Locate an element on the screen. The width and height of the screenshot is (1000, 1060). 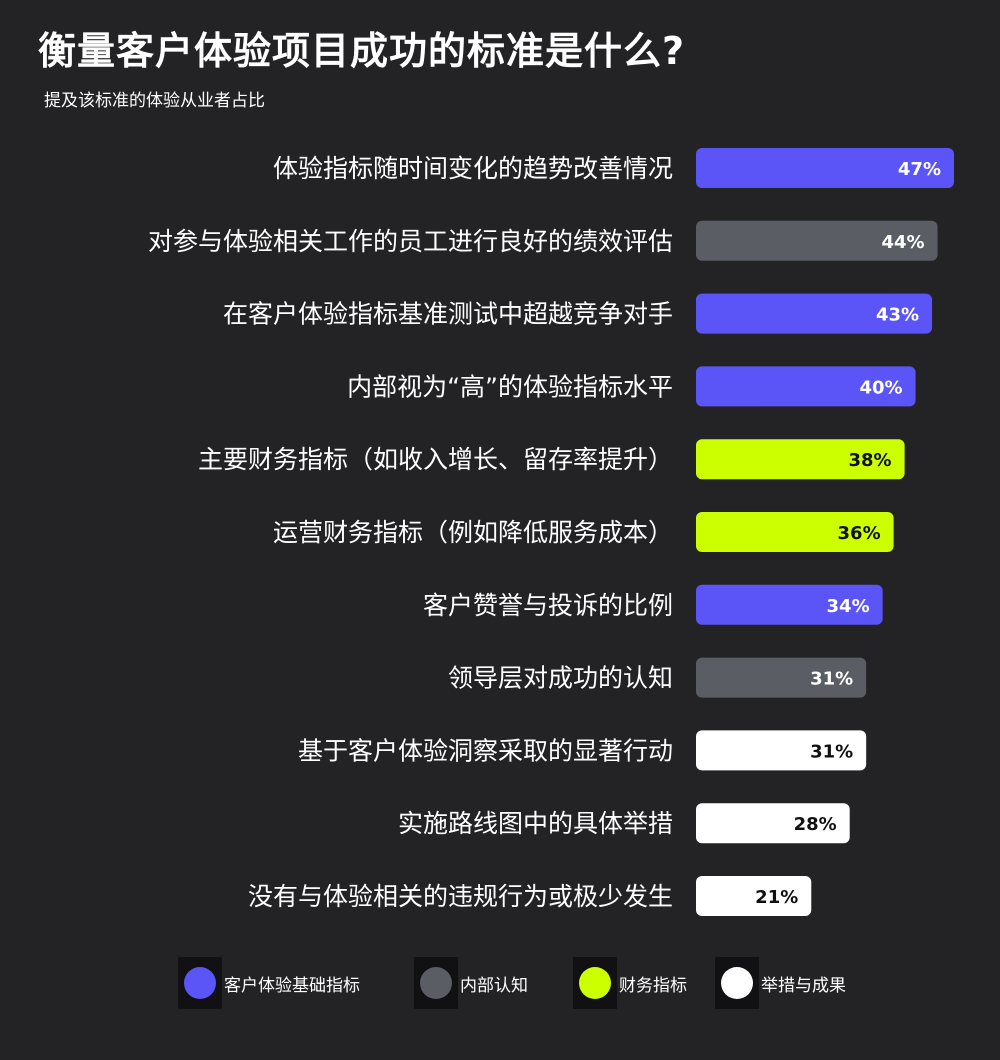
legend-item-customer-experience-basics: 客户体验基础指标 is located at coordinates (269, 983).